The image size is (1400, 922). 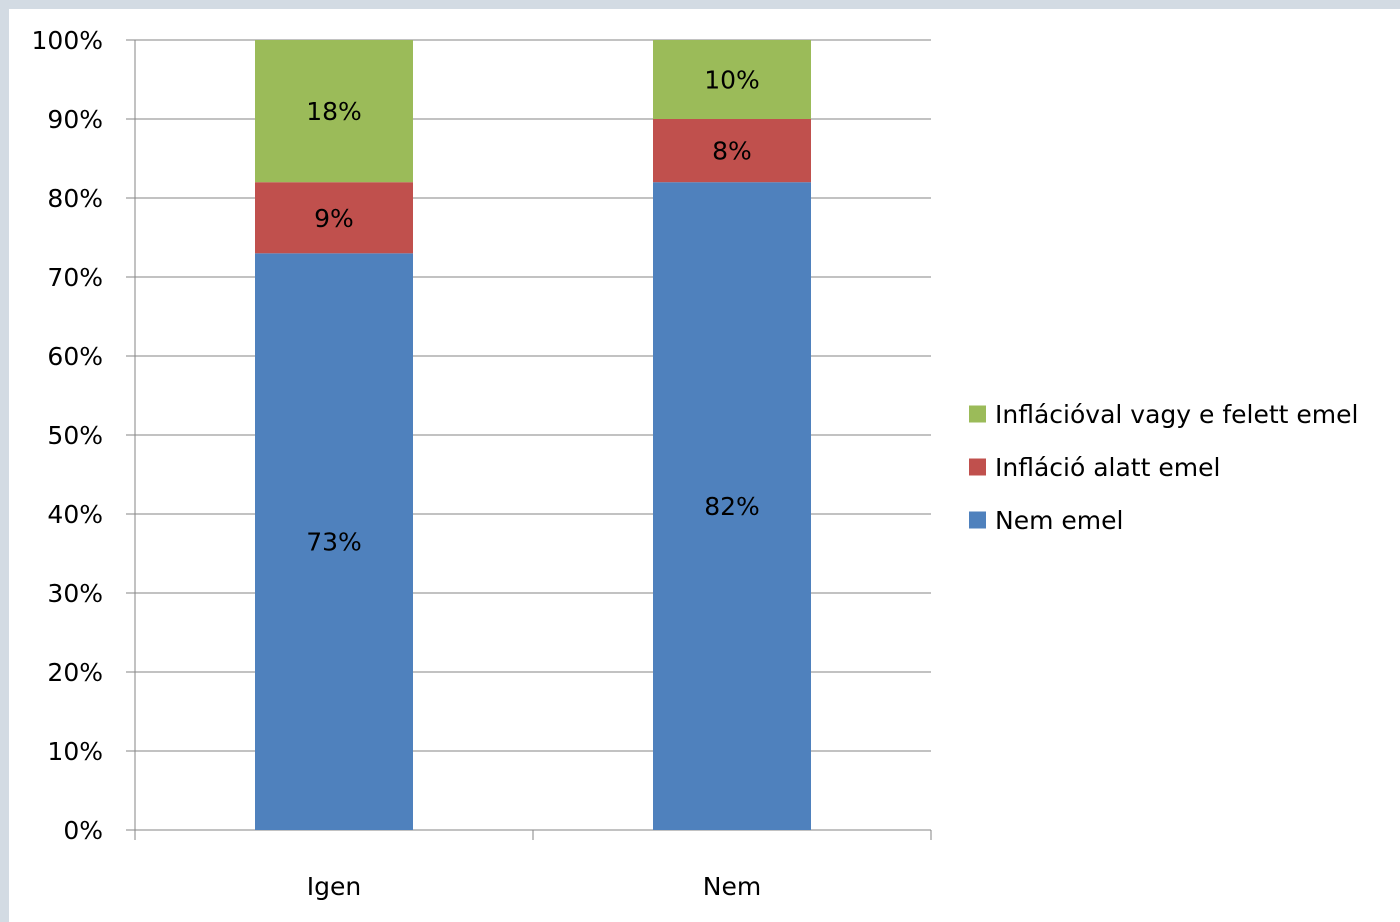 I want to click on y-tick-label: 70%, so click(x=75, y=277).